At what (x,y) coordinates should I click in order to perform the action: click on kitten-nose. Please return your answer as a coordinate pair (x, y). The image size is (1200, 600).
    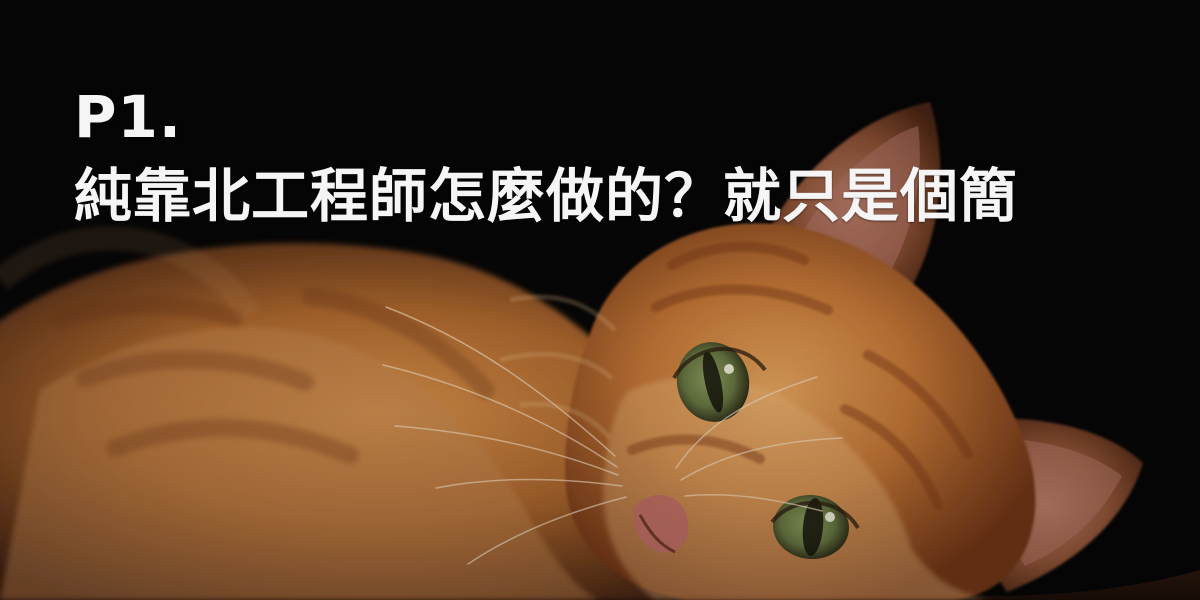
    Looking at the image, I should click on (660, 524).